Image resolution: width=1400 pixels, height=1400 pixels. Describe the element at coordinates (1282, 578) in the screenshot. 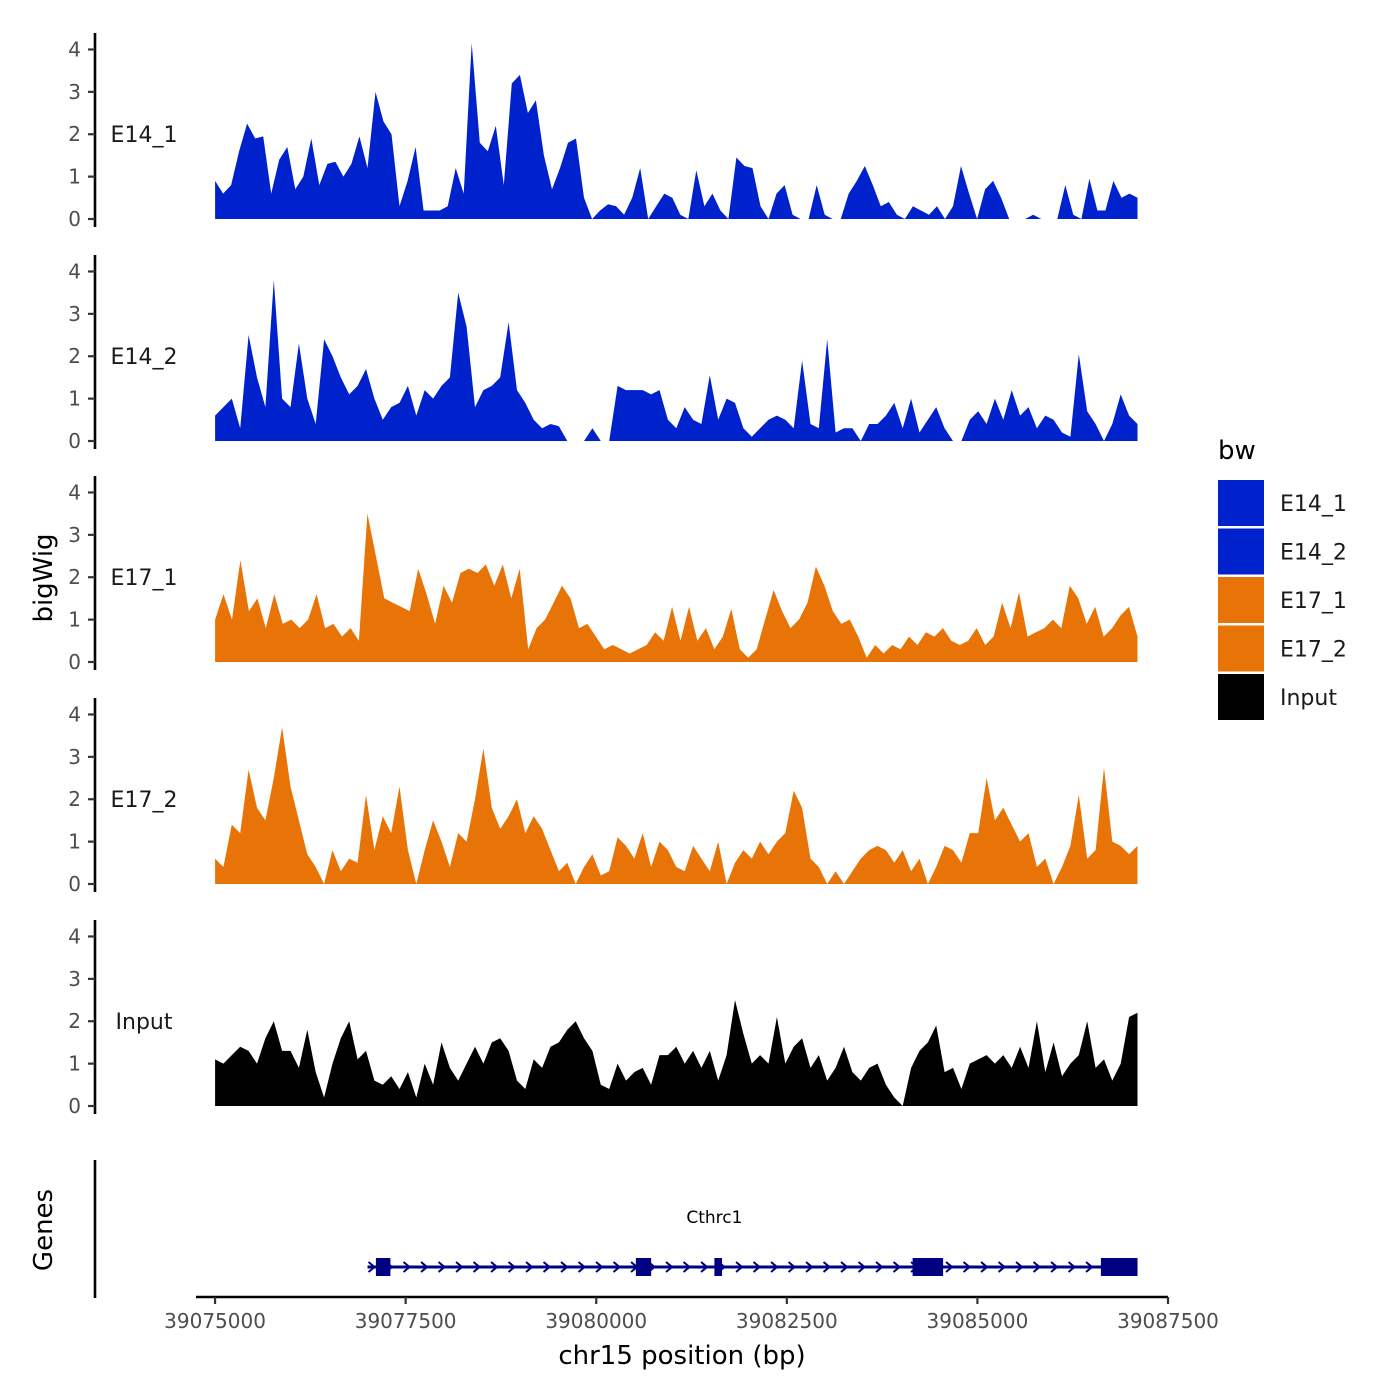

I see `legend: bw E14_1 E14_2 E17_1 E17_2 Input` at that location.